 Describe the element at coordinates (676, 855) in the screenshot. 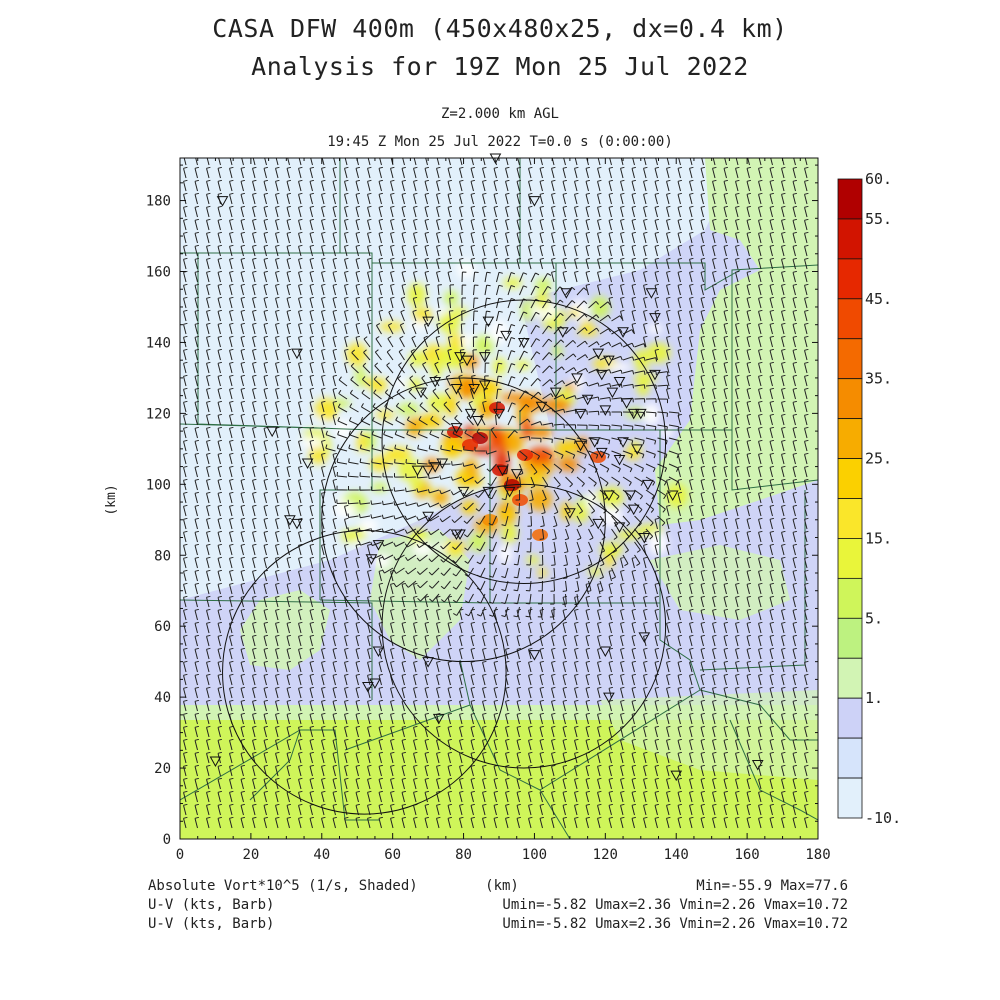

I see `x-tick-label: 140` at that location.